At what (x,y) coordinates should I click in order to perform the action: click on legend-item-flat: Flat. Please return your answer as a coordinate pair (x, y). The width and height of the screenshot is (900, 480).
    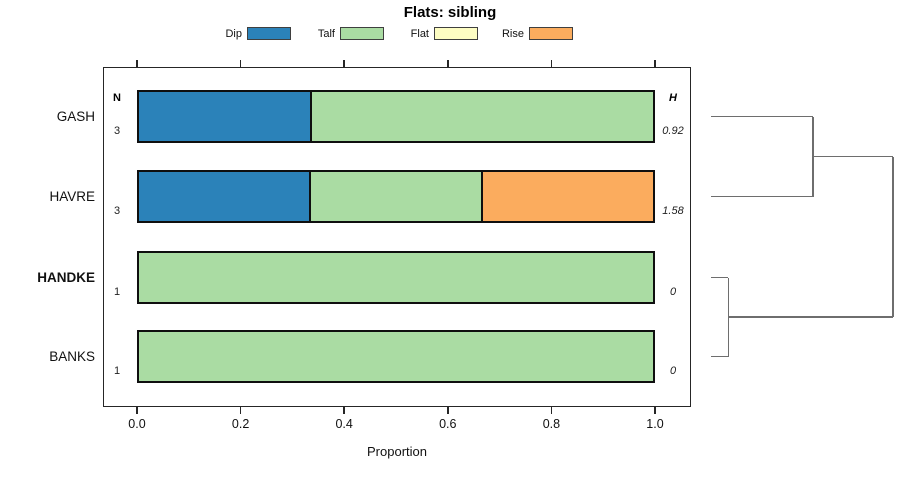
    Looking at the image, I should click on (440, 33).